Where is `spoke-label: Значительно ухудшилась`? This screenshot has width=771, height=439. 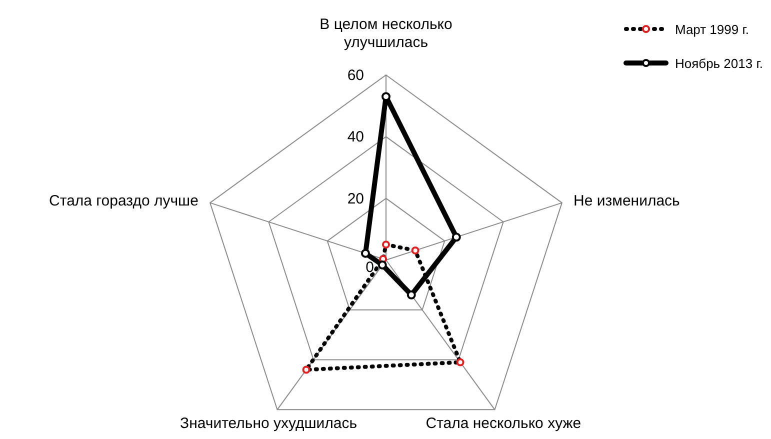 spoke-label: Значительно ухудшилась is located at coordinates (269, 423).